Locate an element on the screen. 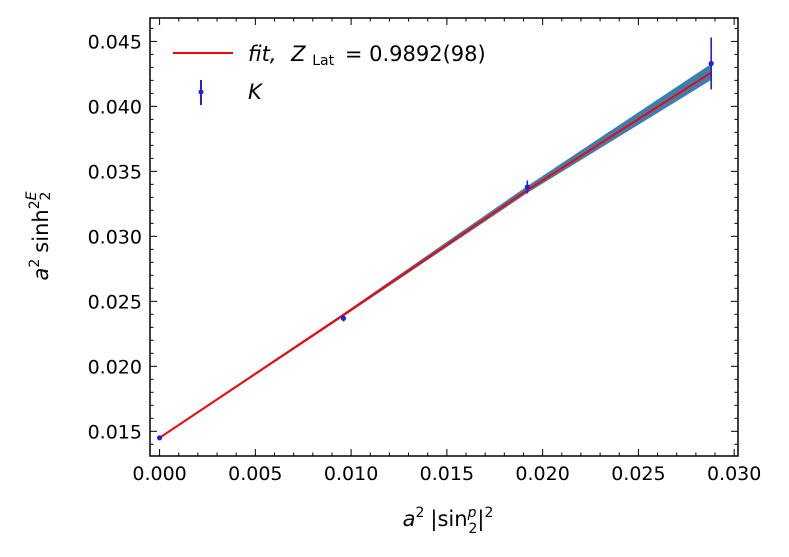 The height and width of the screenshot is (557, 789). x-axis-title: a2 |sinp 2|2 is located at coordinates (448, 521).